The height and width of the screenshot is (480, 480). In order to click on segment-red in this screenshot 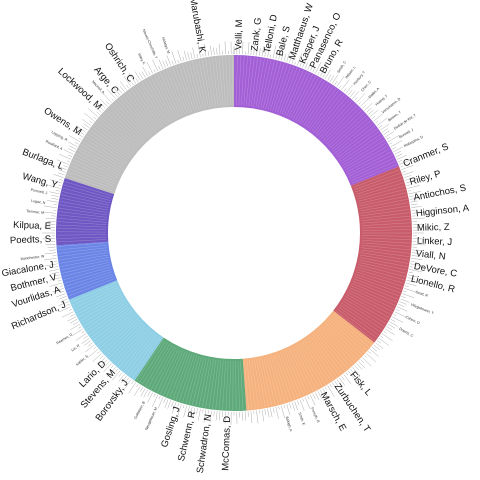, I will do `click(372, 254)`.